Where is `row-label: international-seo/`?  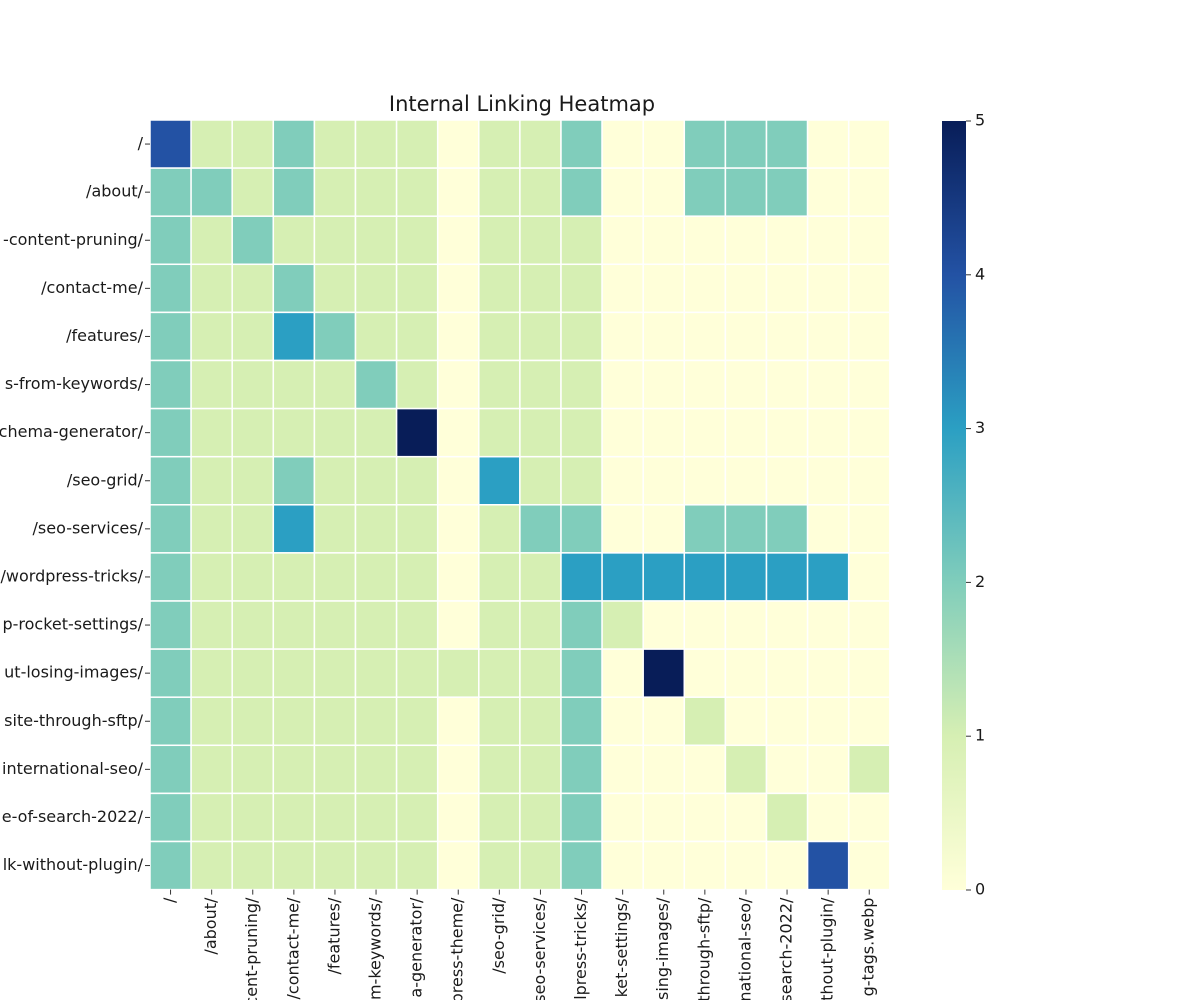 row-label: international-seo/ is located at coordinates (73, 768).